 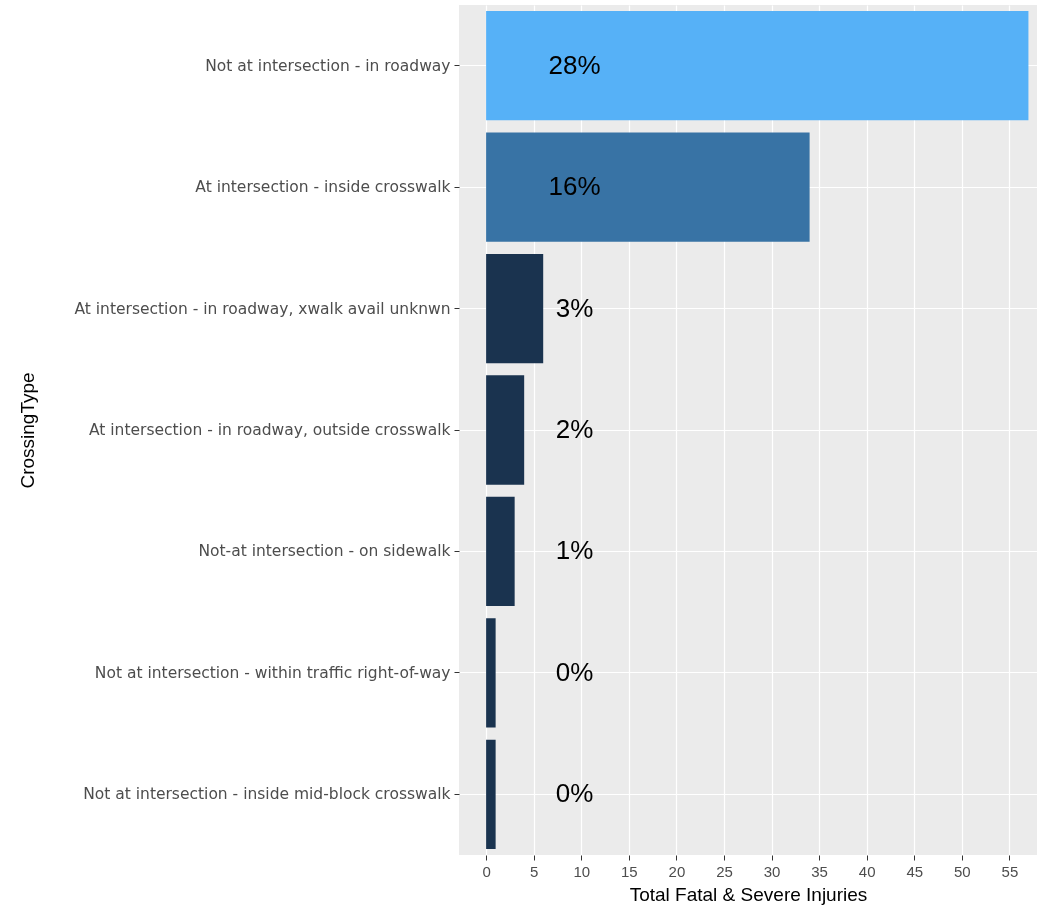 I want to click on x-tick-label: 5, so click(x=534, y=871).